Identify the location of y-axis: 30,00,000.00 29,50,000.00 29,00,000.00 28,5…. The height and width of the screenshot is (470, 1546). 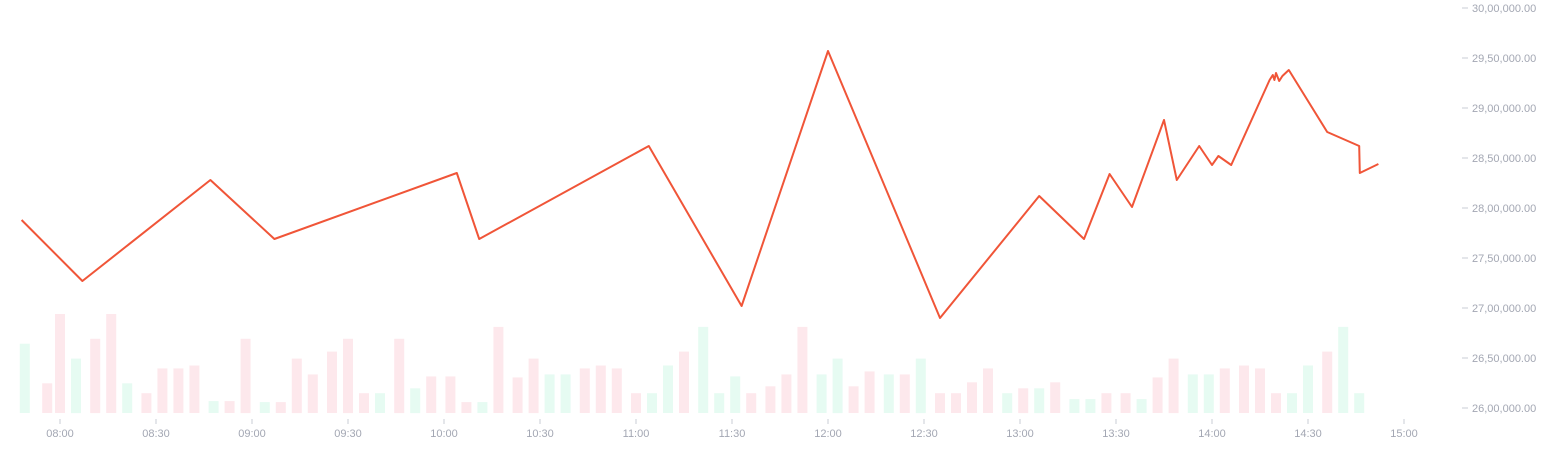
(1499, 209).